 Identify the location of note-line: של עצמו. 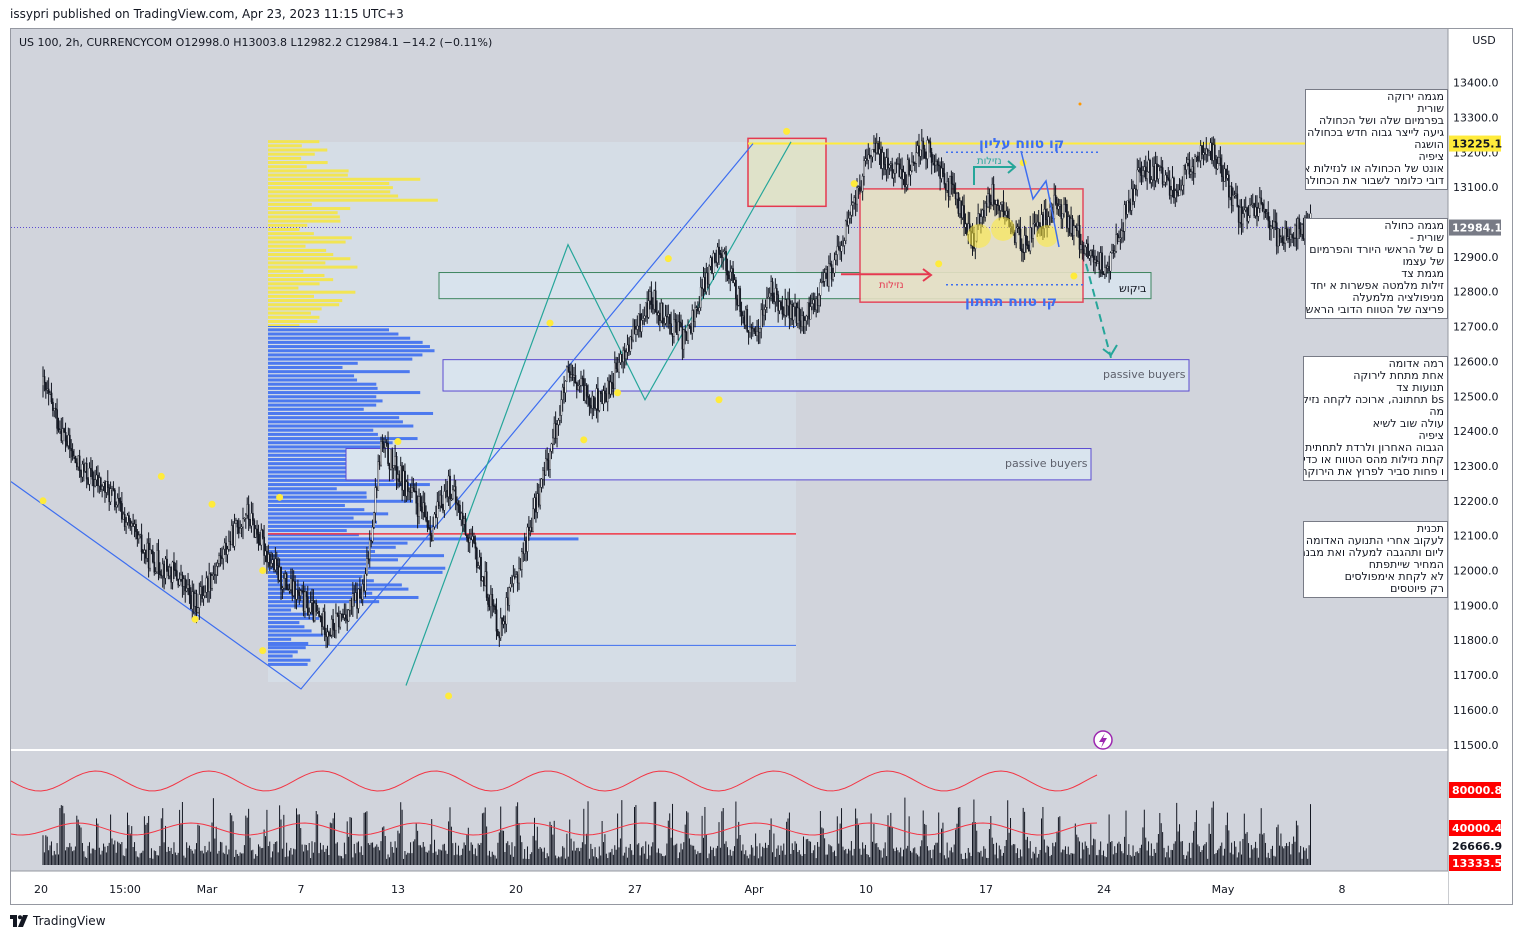
(1423, 261).